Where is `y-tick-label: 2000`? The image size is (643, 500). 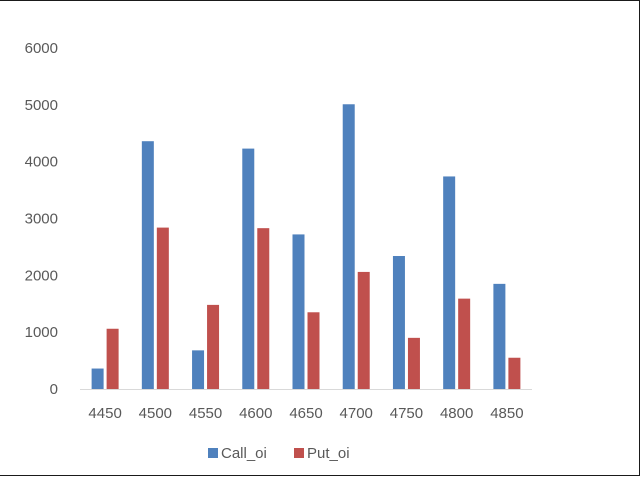
y-tick-label: 2000 is located at coordinates (41, 275).